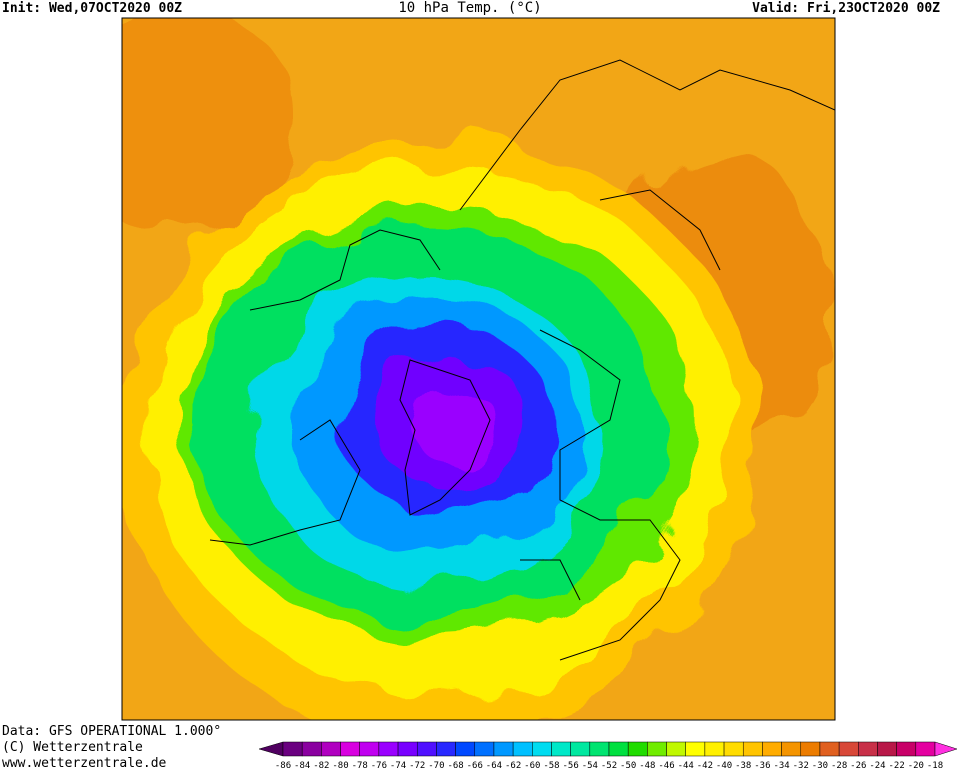 This screenshot has height=774, width=959. Describe the element at coordinates (600, 495) in the screenshot. I see `coast-europe` at that location.